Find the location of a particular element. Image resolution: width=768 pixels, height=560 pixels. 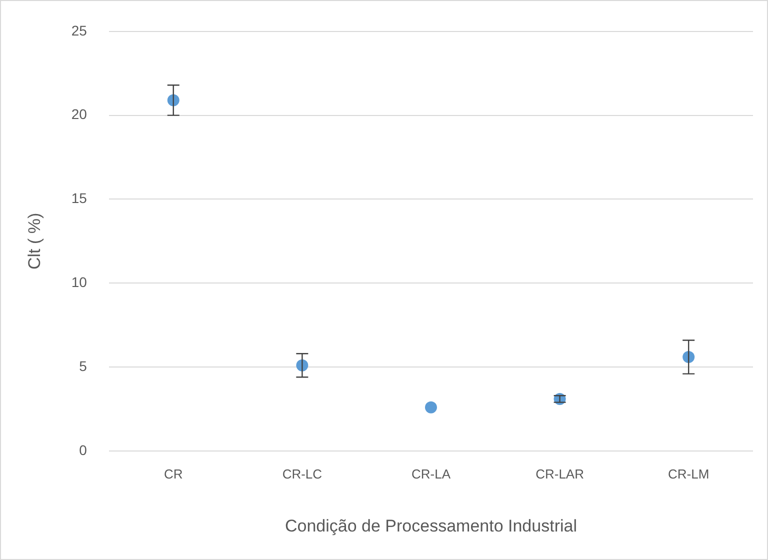

y-tick-label: 5 is located at coordinates (83, 366).